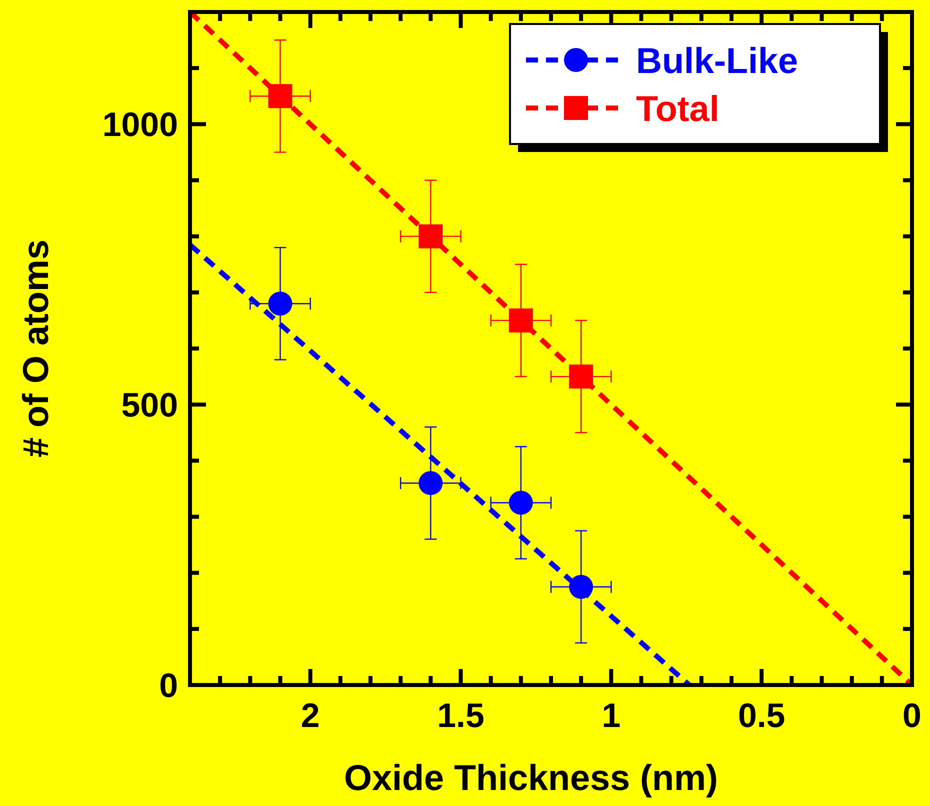 Image resolution: width=930 pixels, height=806 pixels. What do you see at coordinates (168, 686) in the screenshot?
I see `y-tick-label: 0` at bounding box center [168, 686].